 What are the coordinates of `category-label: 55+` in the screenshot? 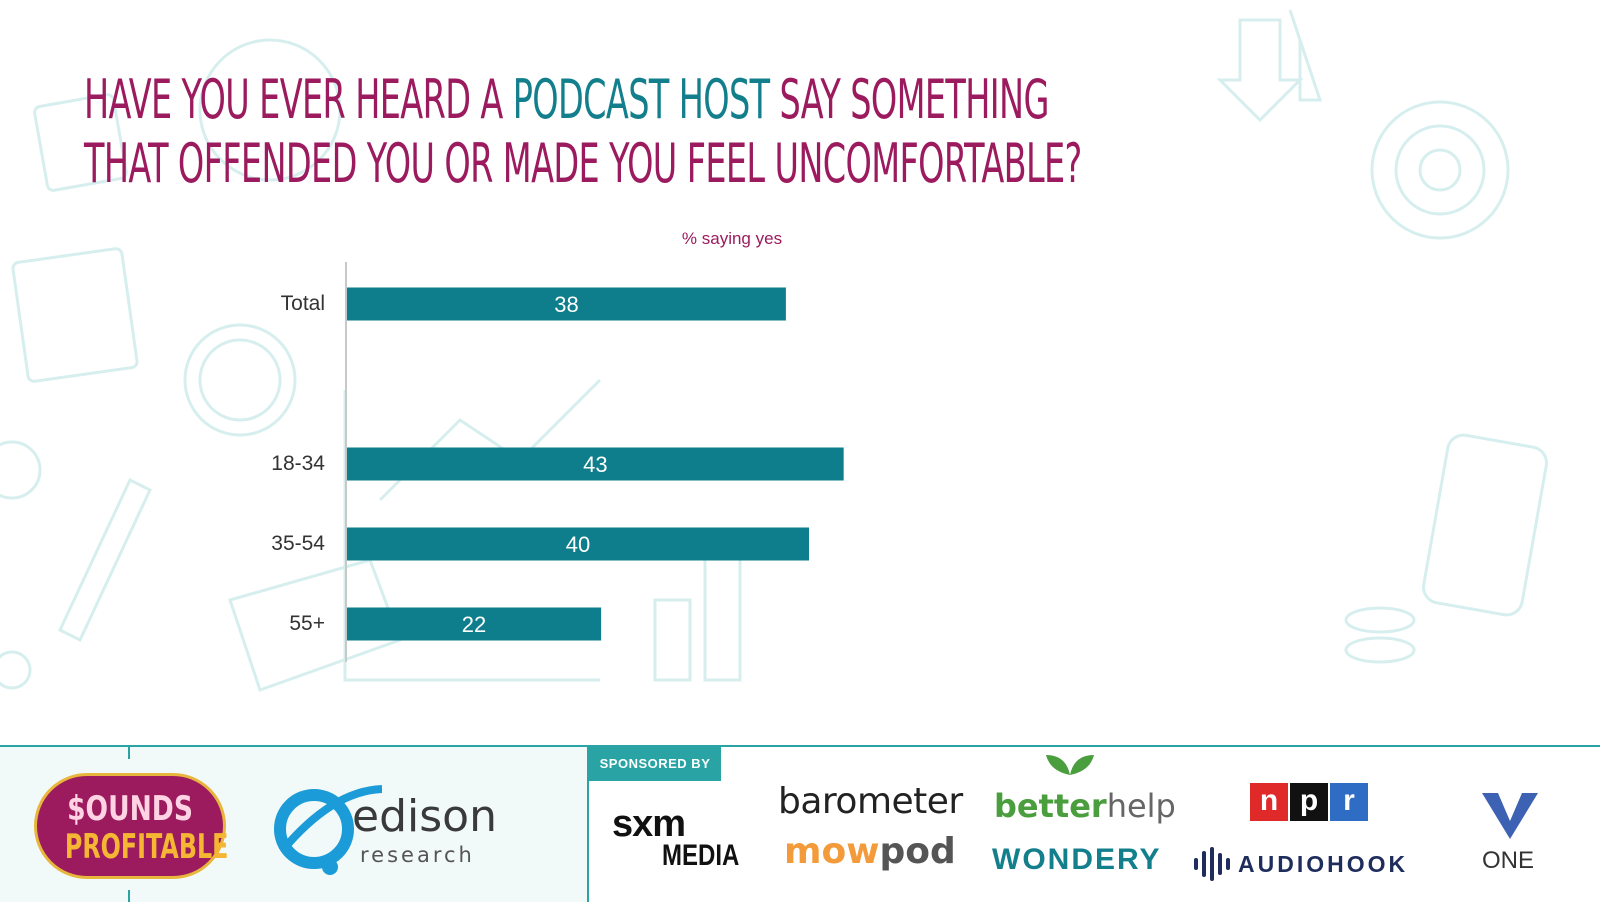 It's located at (307, 623).